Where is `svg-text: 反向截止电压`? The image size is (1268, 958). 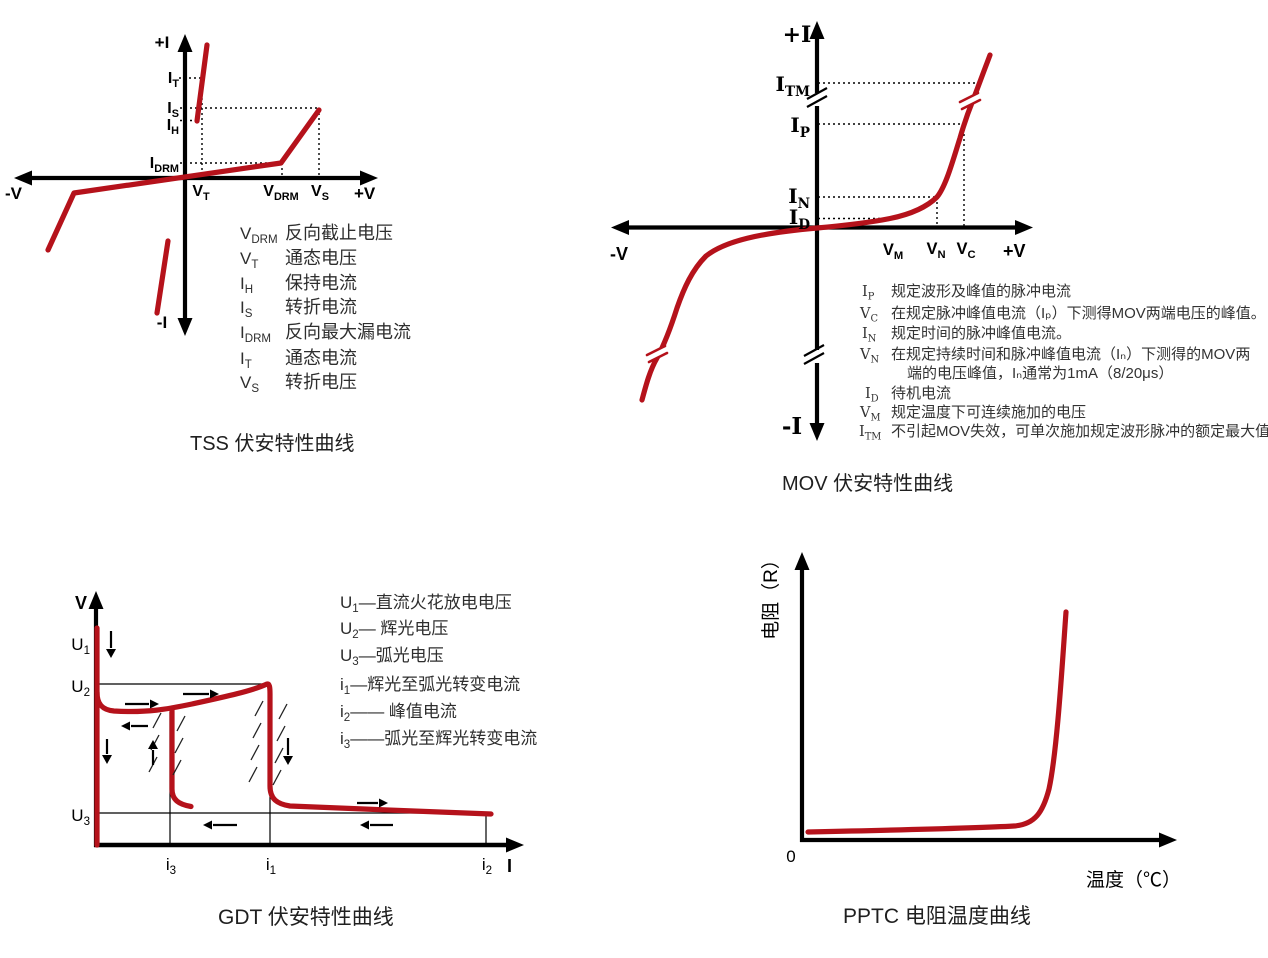 svg-text: 反向截止电压 is located at coordinates (339, 233).